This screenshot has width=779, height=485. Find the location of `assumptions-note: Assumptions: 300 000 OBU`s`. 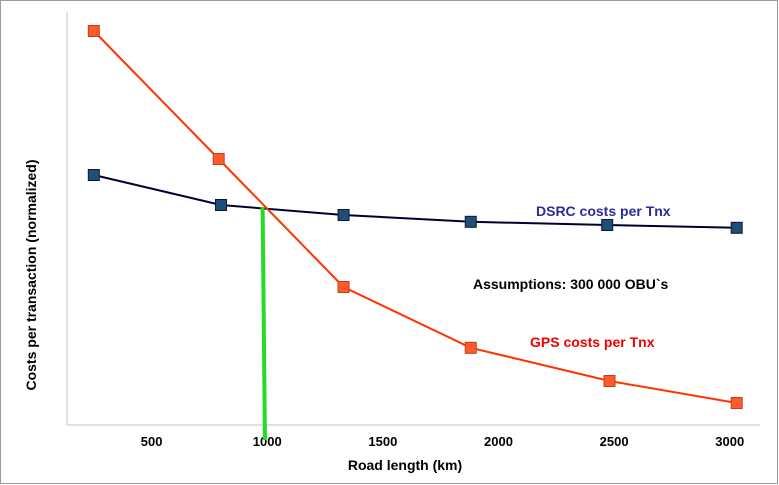

assumptions-note: Assumptions: 300 000 OBU`s is located at coordinates (570, 284).